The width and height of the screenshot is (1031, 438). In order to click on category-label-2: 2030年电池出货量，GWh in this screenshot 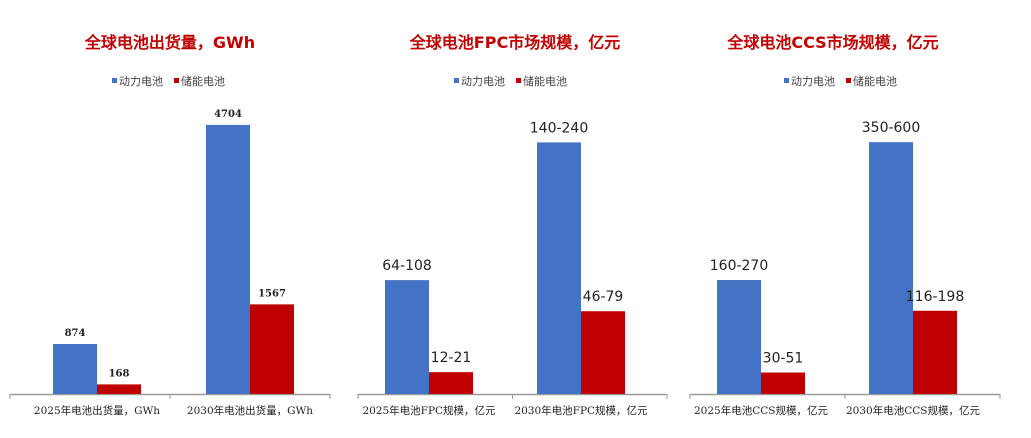, I will do `click(250, 410)`.